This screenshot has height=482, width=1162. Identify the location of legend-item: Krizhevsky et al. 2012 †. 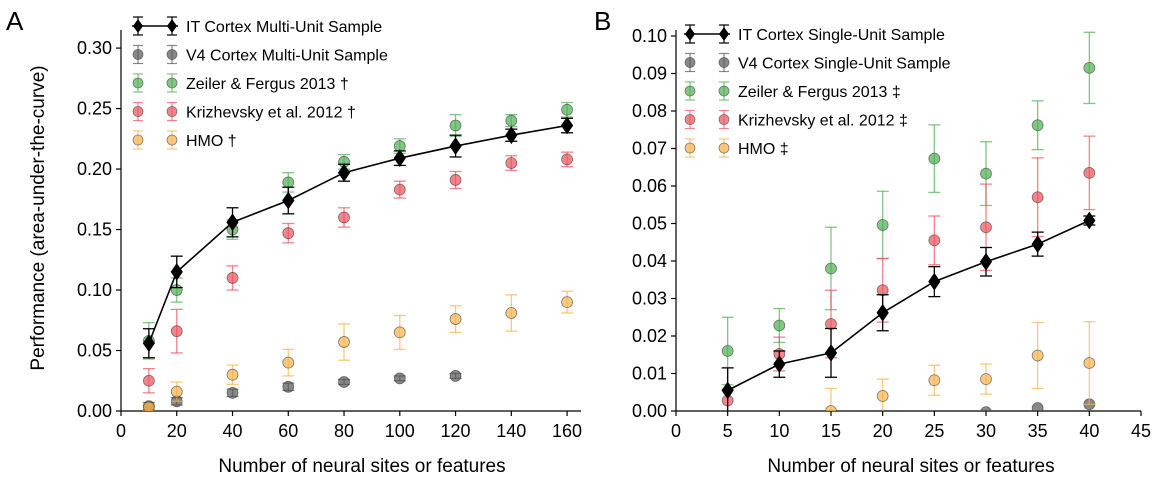
(244, 111).